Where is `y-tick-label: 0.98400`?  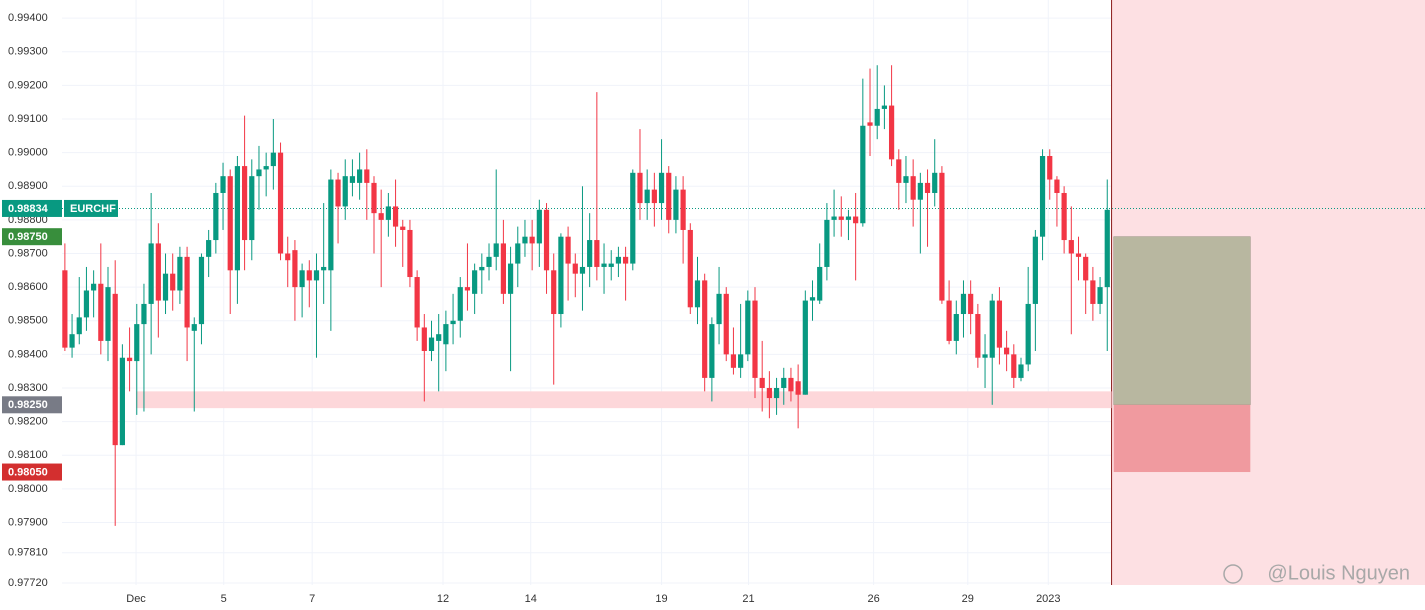 y-tick-label: 0.98400 is located at coordinates (28, 354).